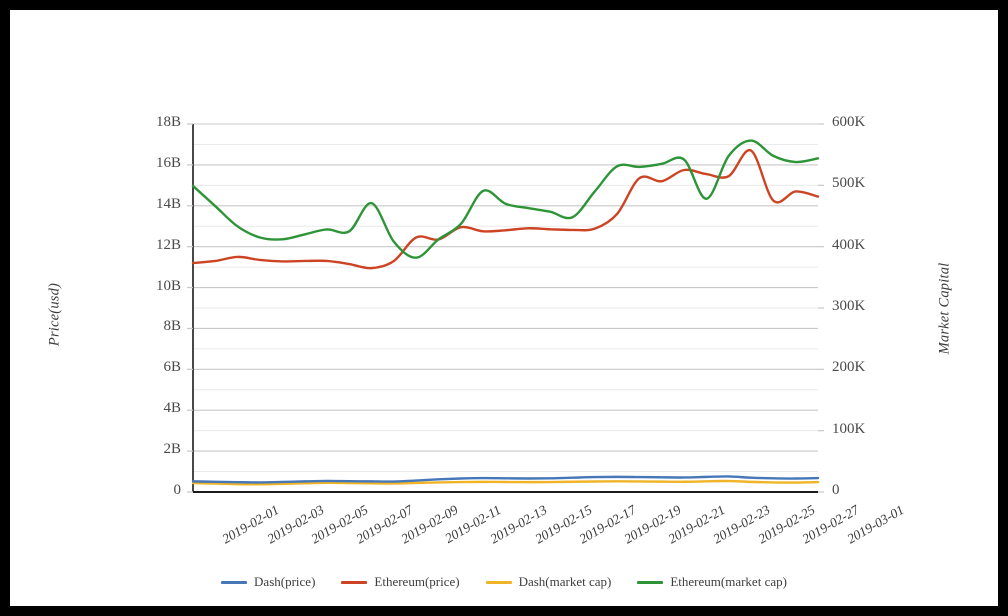 The width and height of the screenshot is (1008, 616). What do you see at coordinates (172, 326) in the screenshot?
I see `y-axis-left-tick-label: 8B` at bounding box center [172, 326].